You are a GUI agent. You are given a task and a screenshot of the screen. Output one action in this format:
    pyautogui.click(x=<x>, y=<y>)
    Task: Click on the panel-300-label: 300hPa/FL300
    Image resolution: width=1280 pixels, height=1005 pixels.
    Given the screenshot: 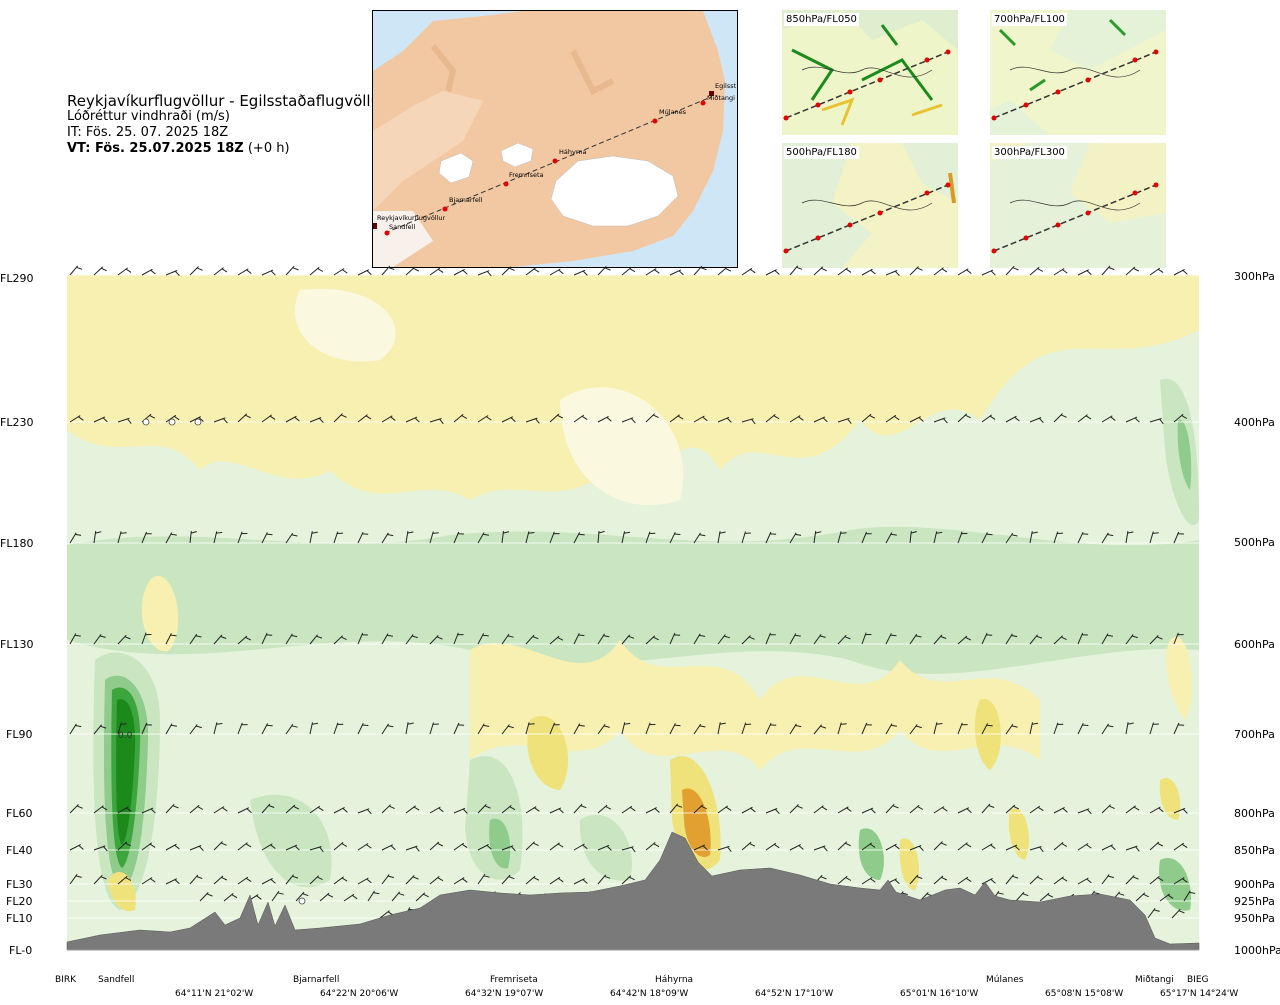 What is the action you would take?
    pyautogui.click(x=1029, y=152)
    